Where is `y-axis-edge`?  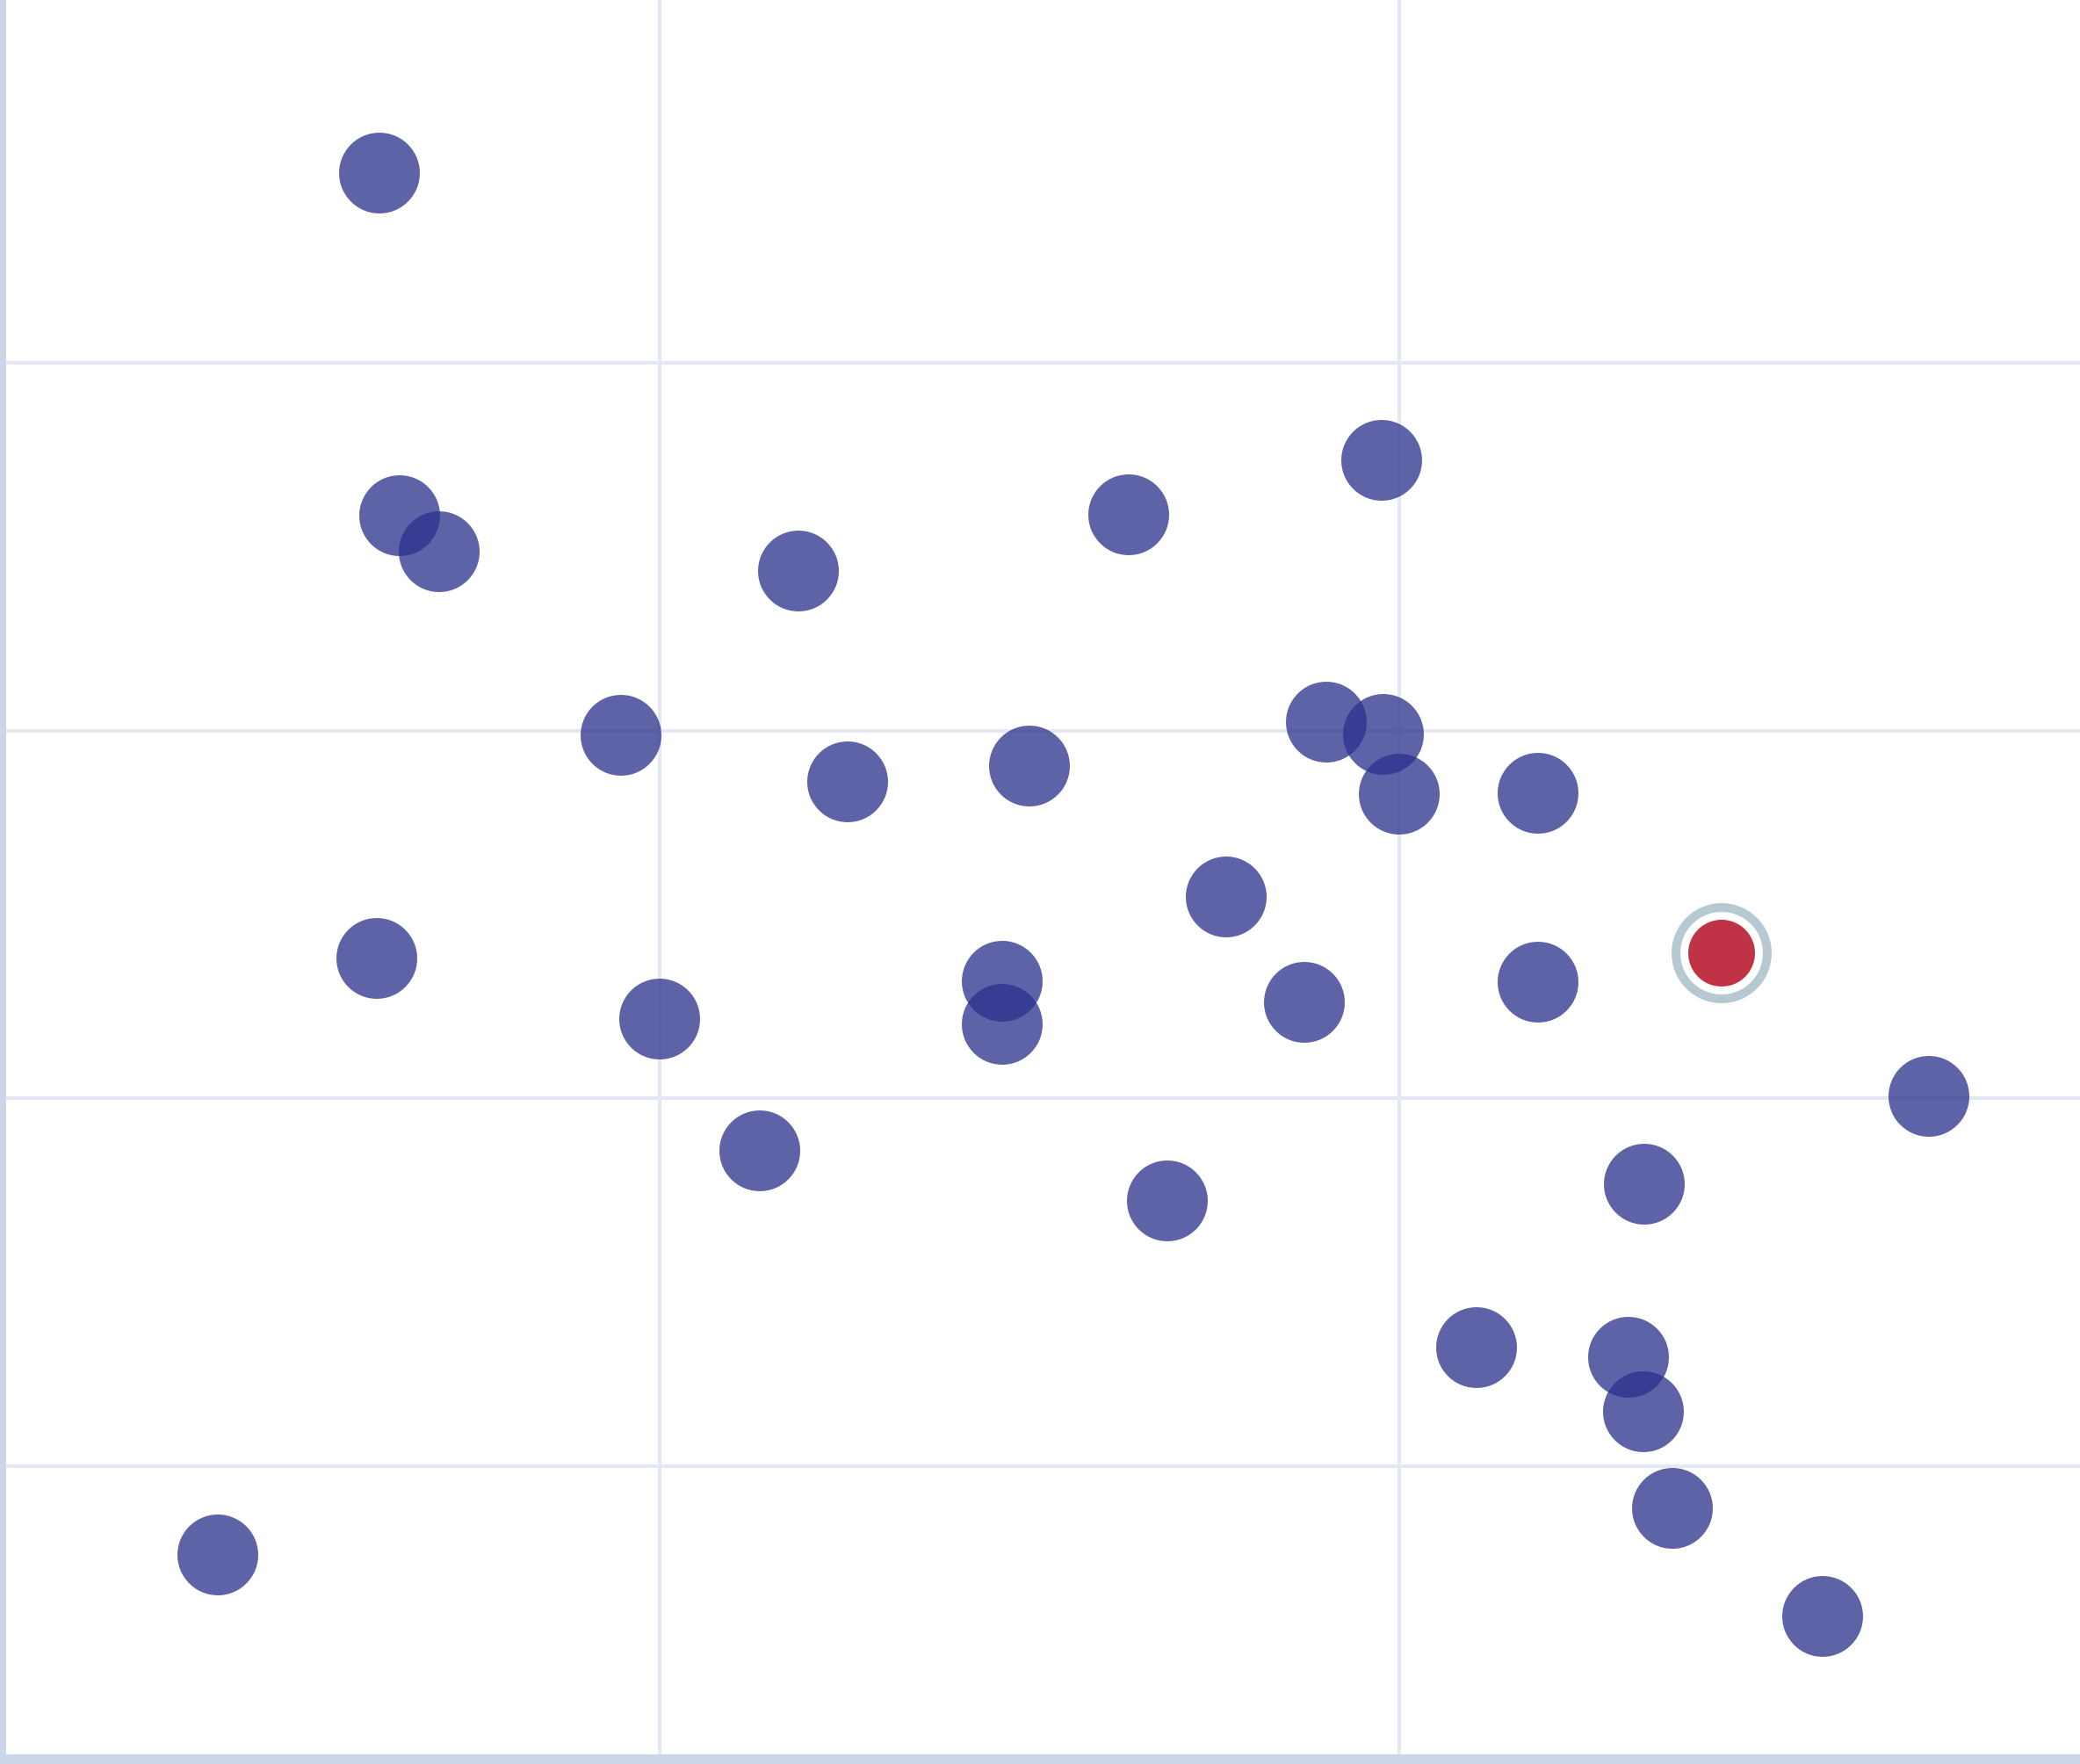
y-axis-edge is located at coordinates (3, 882).